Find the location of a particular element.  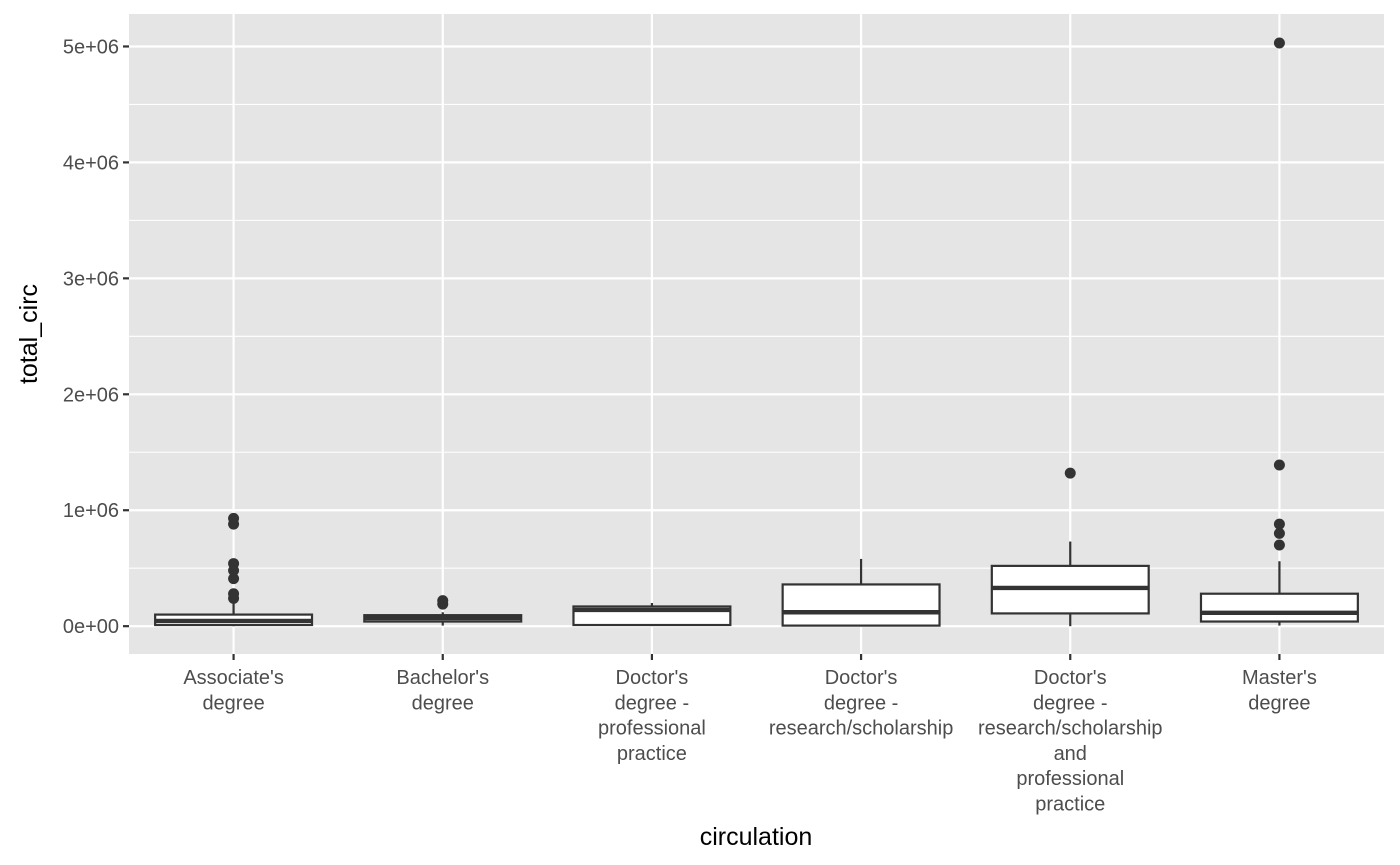

x-tick-label: Bachelor's degree is located at coordinates (442, 690).